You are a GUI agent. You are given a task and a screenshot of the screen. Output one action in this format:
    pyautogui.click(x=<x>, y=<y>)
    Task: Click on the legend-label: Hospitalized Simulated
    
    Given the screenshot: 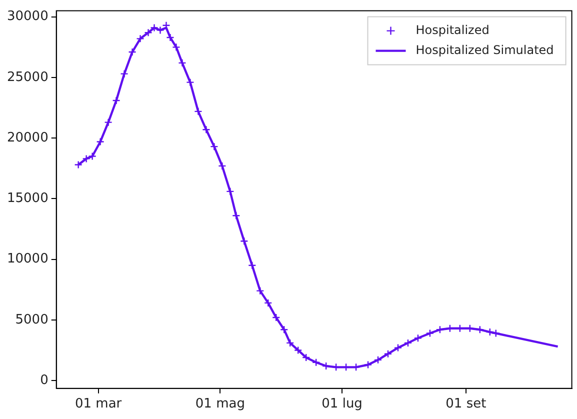 What is the action you would take?
    pyautogui.click(x=485, y=49)
    